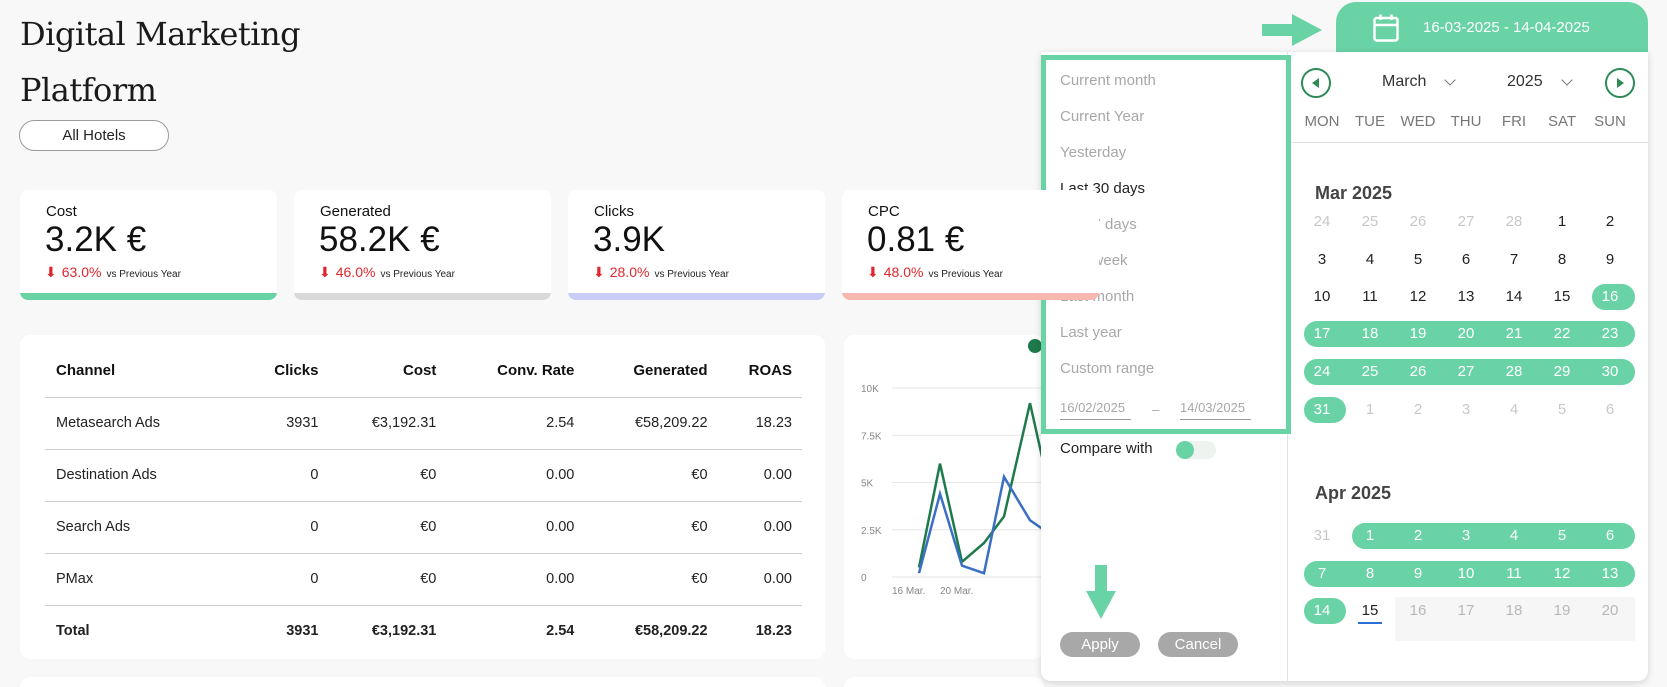 The width and height of the screenshot is (1667, 687). I want to click on prev-month-button, so click(1316, 83).